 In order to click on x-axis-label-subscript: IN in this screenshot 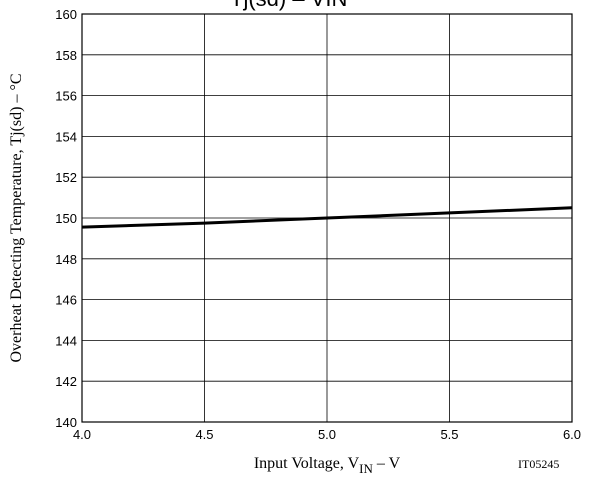, I will do `click(366, 468)`.